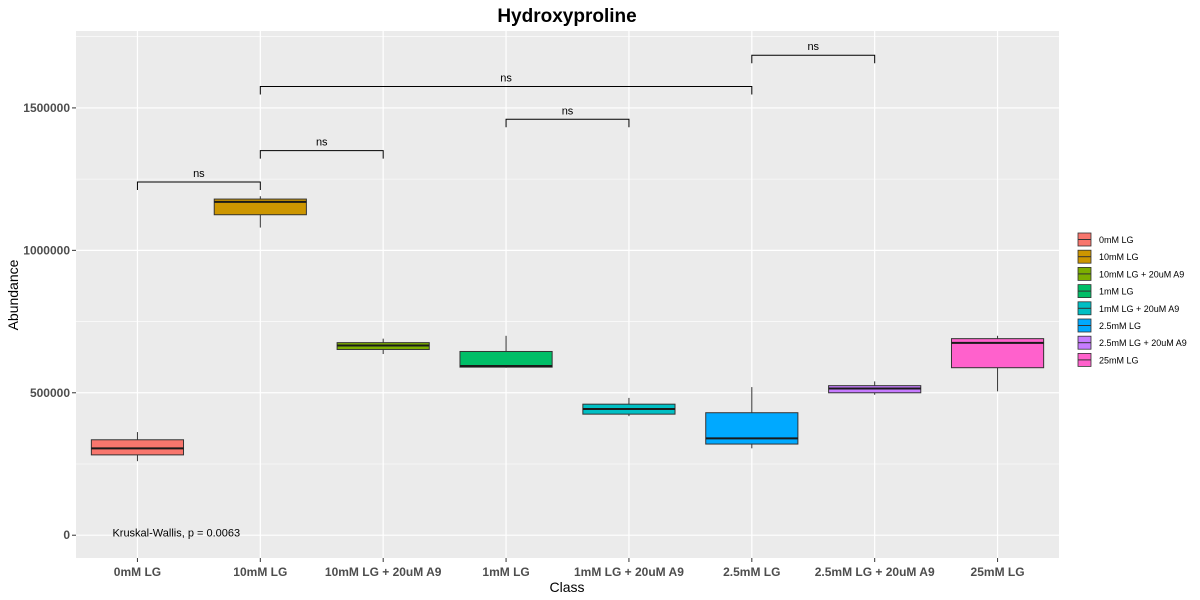  What do you see at coordinates (1120, 326) in the screenshot?
I see `legend-label: 2.5mM LG` at bounding box center [1120, 326].